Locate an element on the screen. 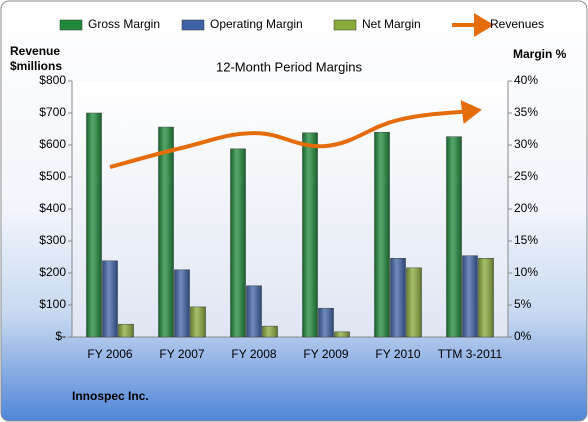  legend-label: Gross Margin is located at coordinates (124, 24).